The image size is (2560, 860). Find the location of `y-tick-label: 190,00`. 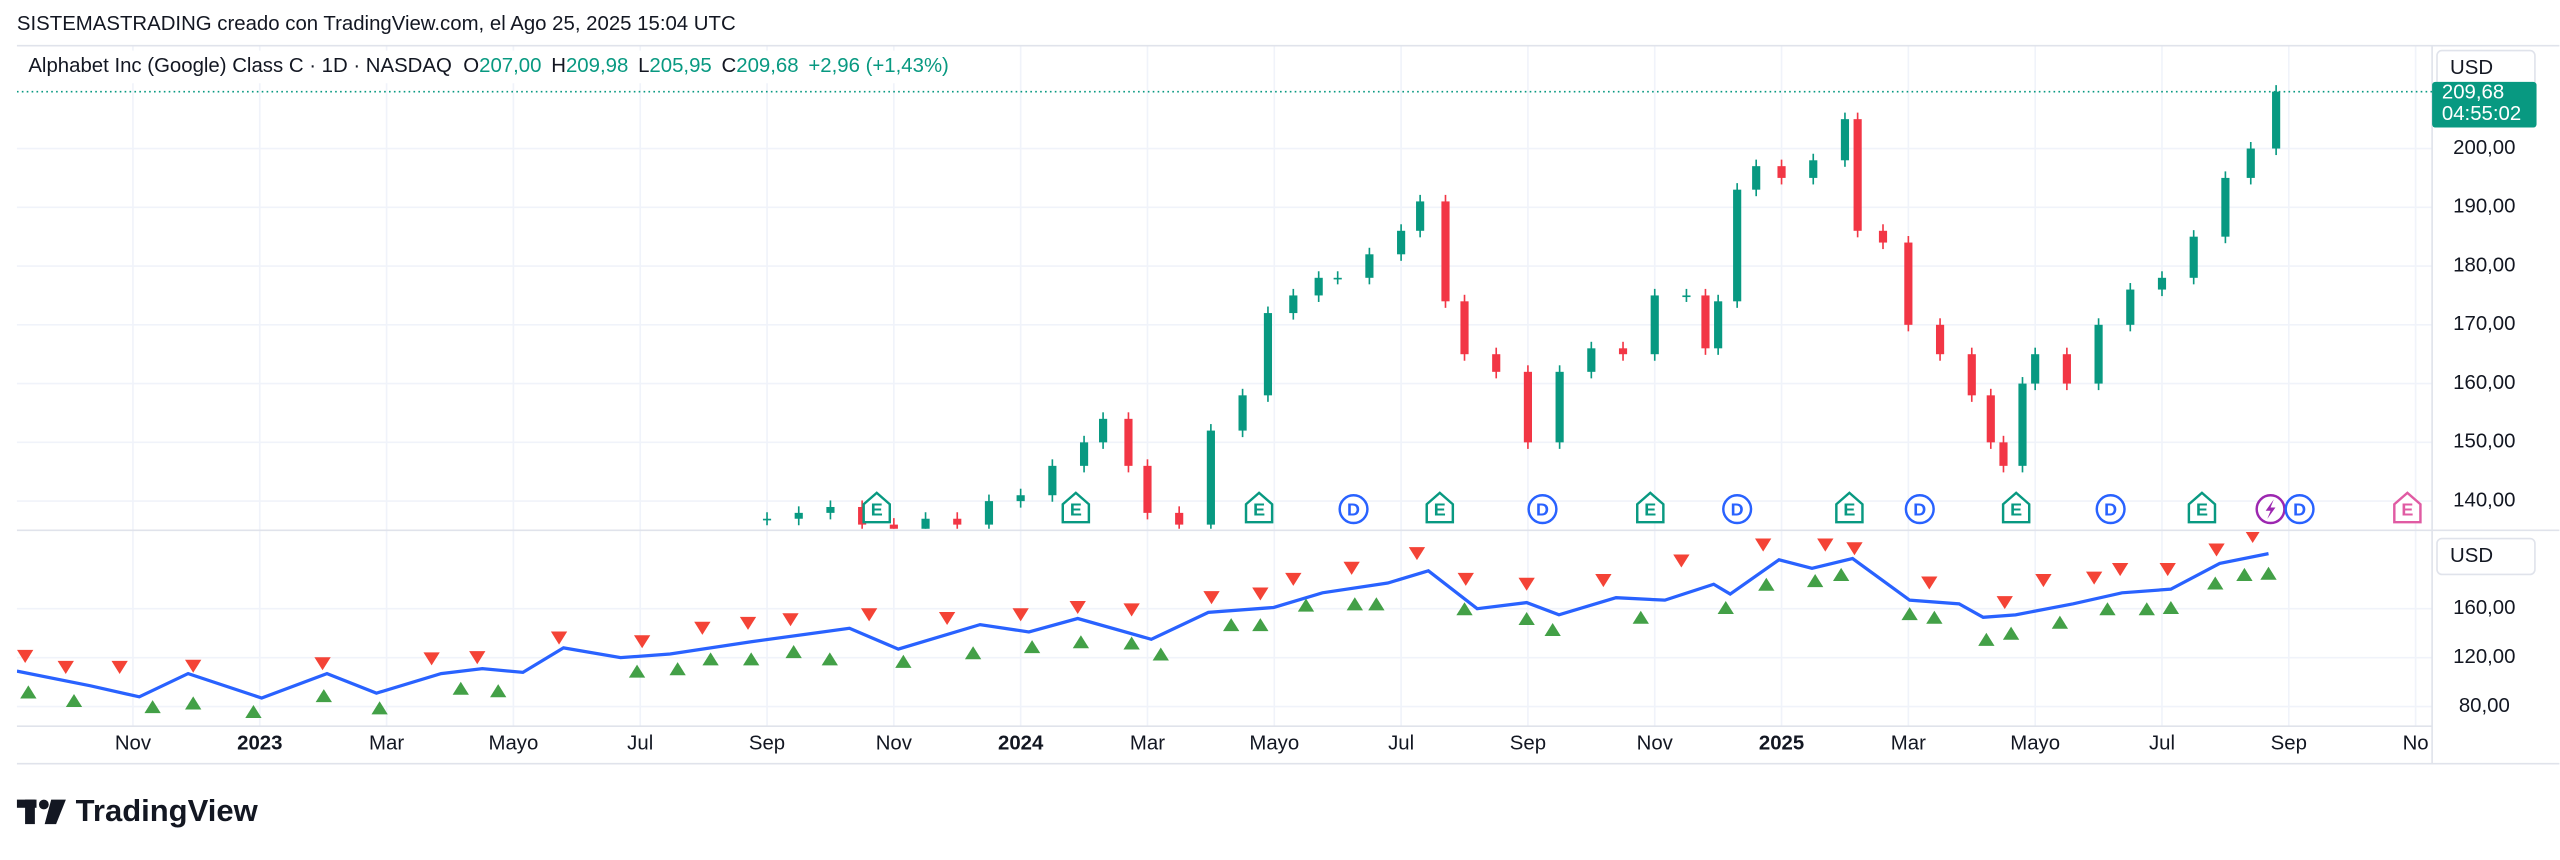

y-tick-label: 190,00 is located at coordinates (2484, 207).